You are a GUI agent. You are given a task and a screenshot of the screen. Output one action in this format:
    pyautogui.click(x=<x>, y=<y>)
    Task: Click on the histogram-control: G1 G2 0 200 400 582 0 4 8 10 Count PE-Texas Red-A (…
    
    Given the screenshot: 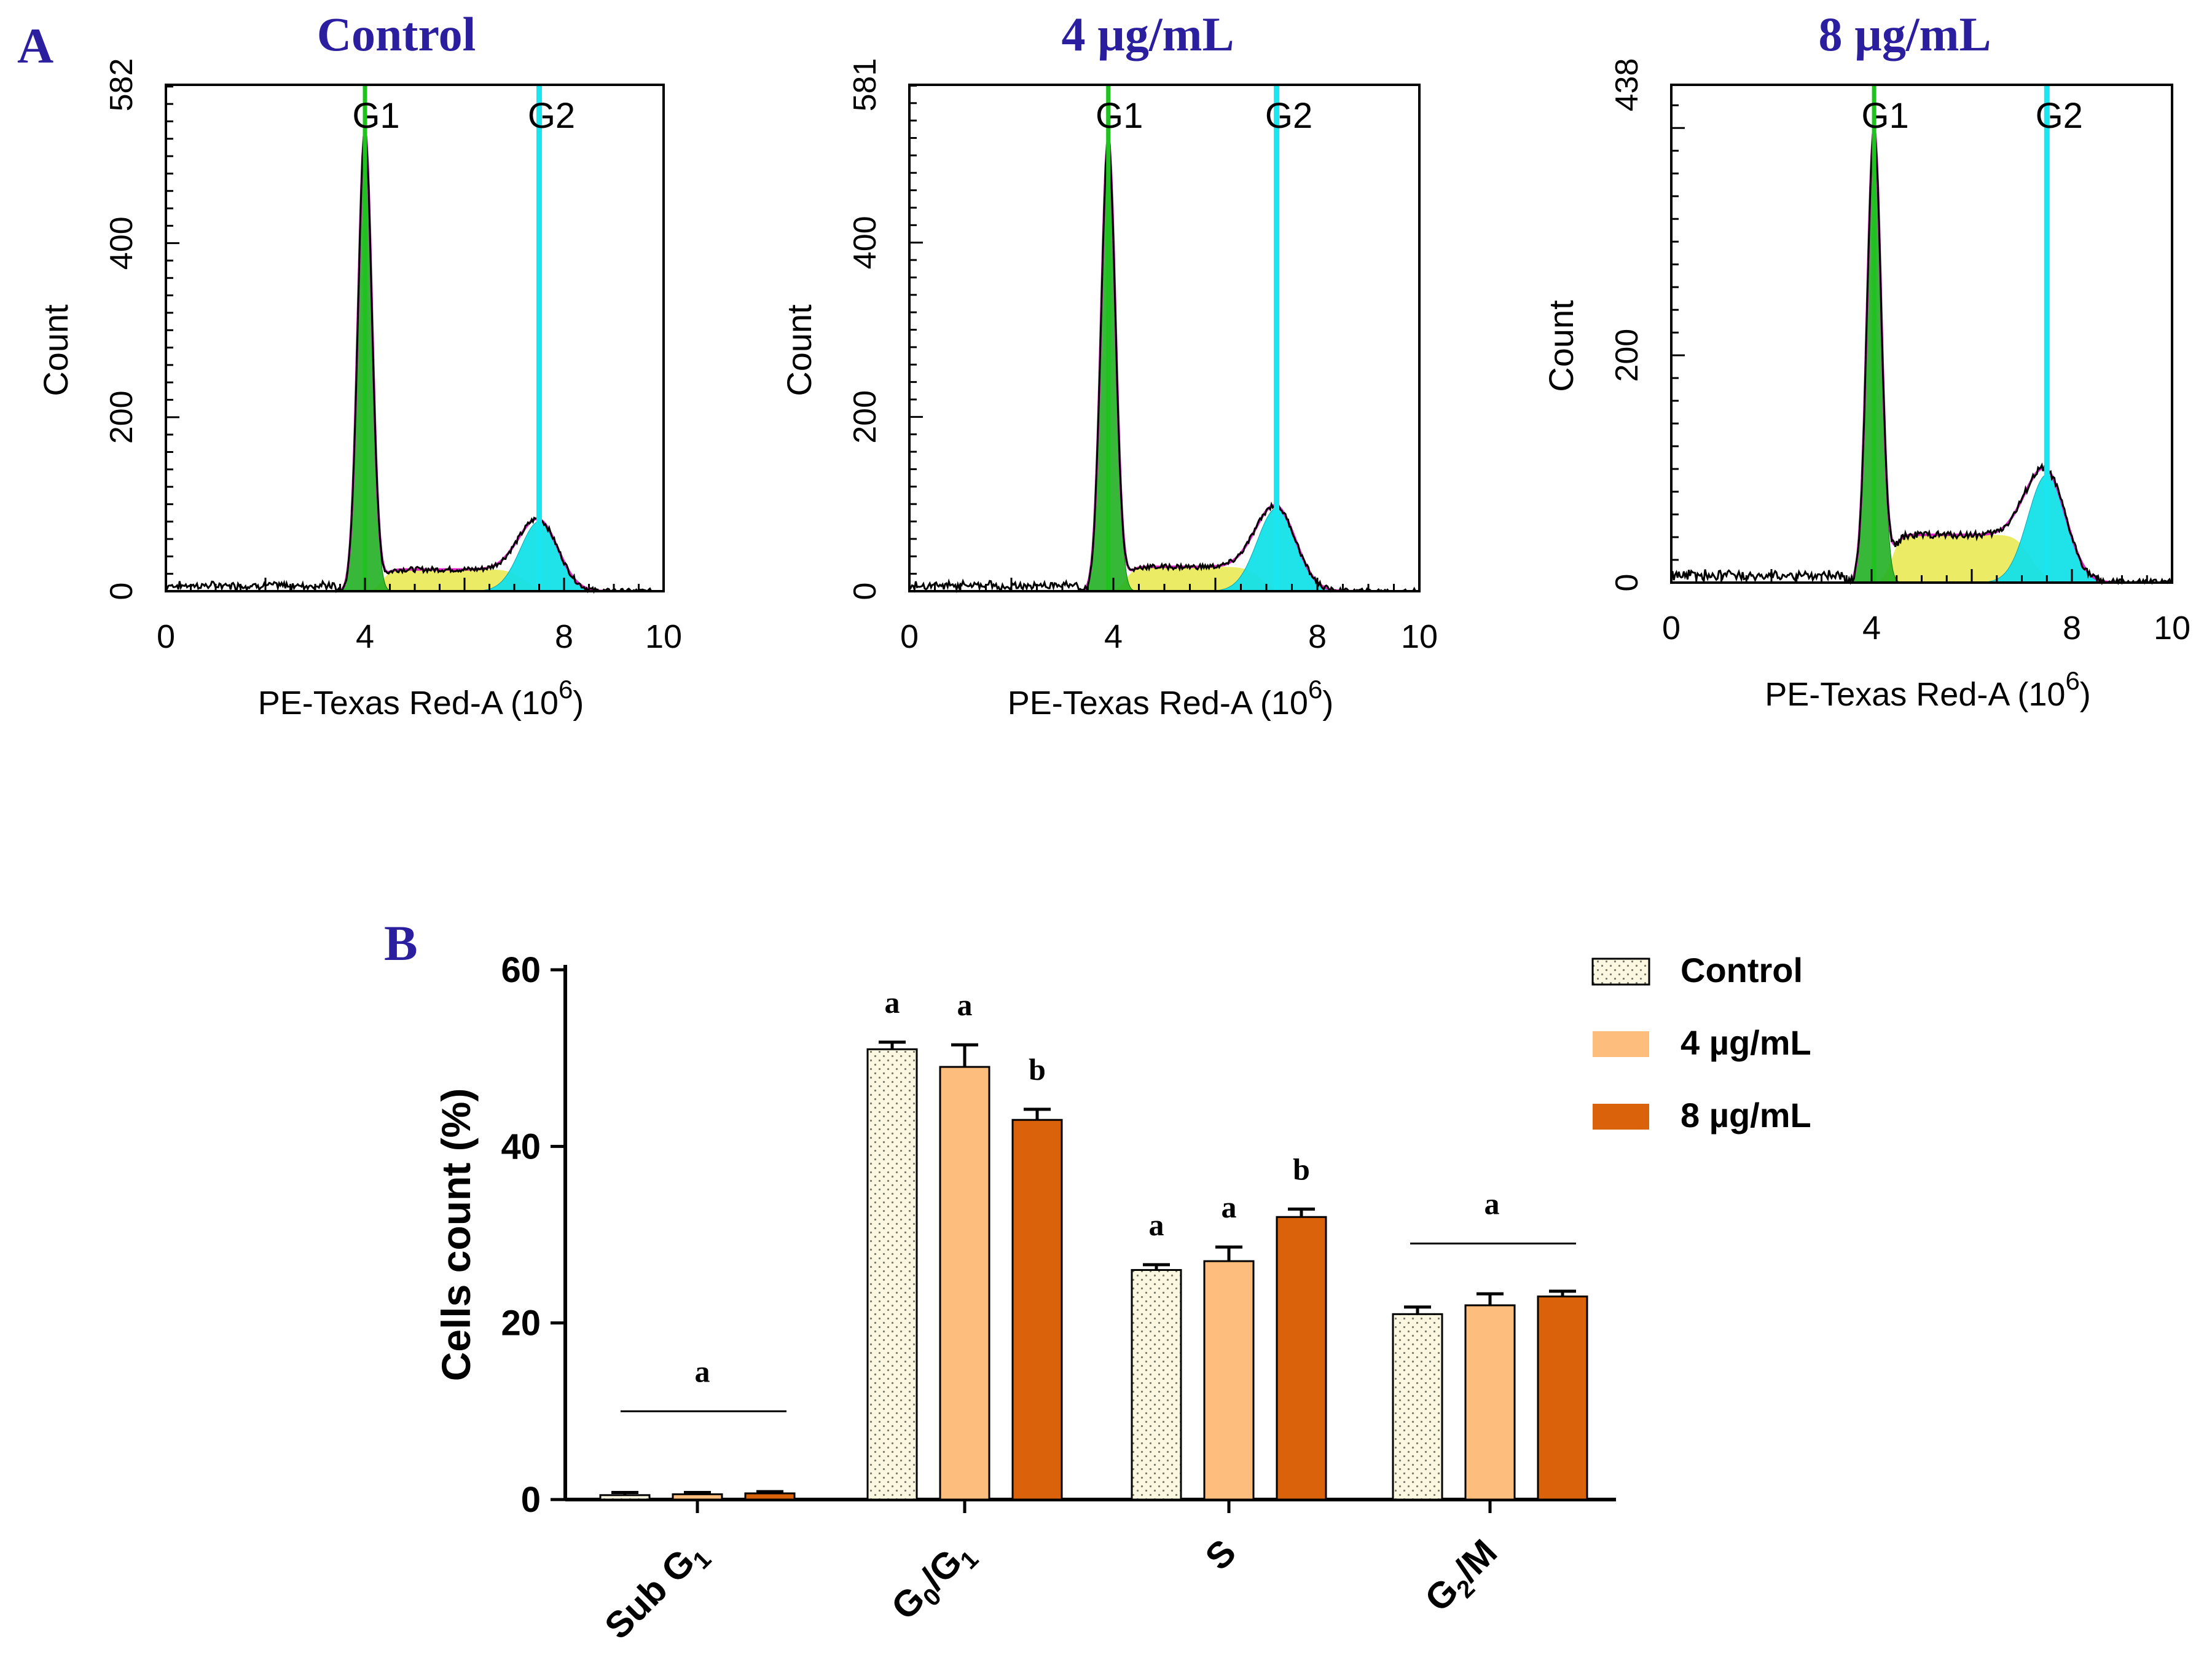 What is the action you would take?
    pyautogui.click(x=359, y=364)
    